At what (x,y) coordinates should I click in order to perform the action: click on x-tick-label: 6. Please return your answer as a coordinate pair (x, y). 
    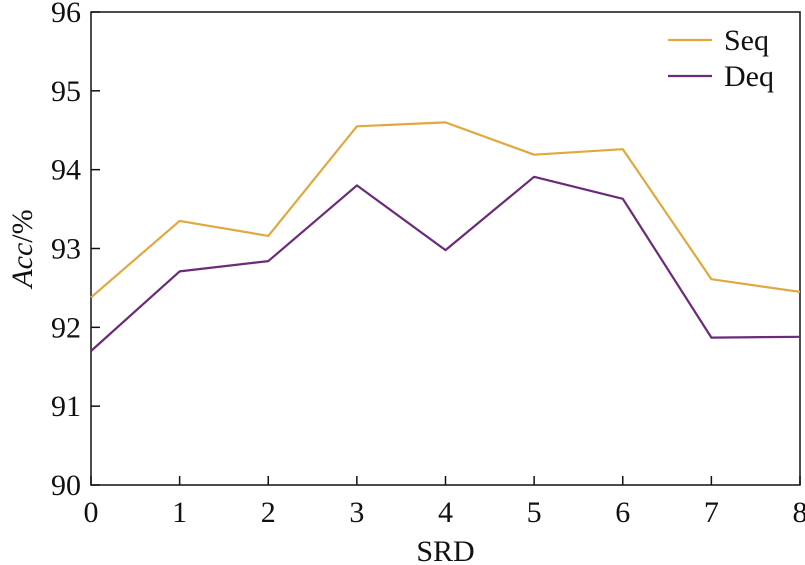
    Looking at the image, I should click on (622, 512).